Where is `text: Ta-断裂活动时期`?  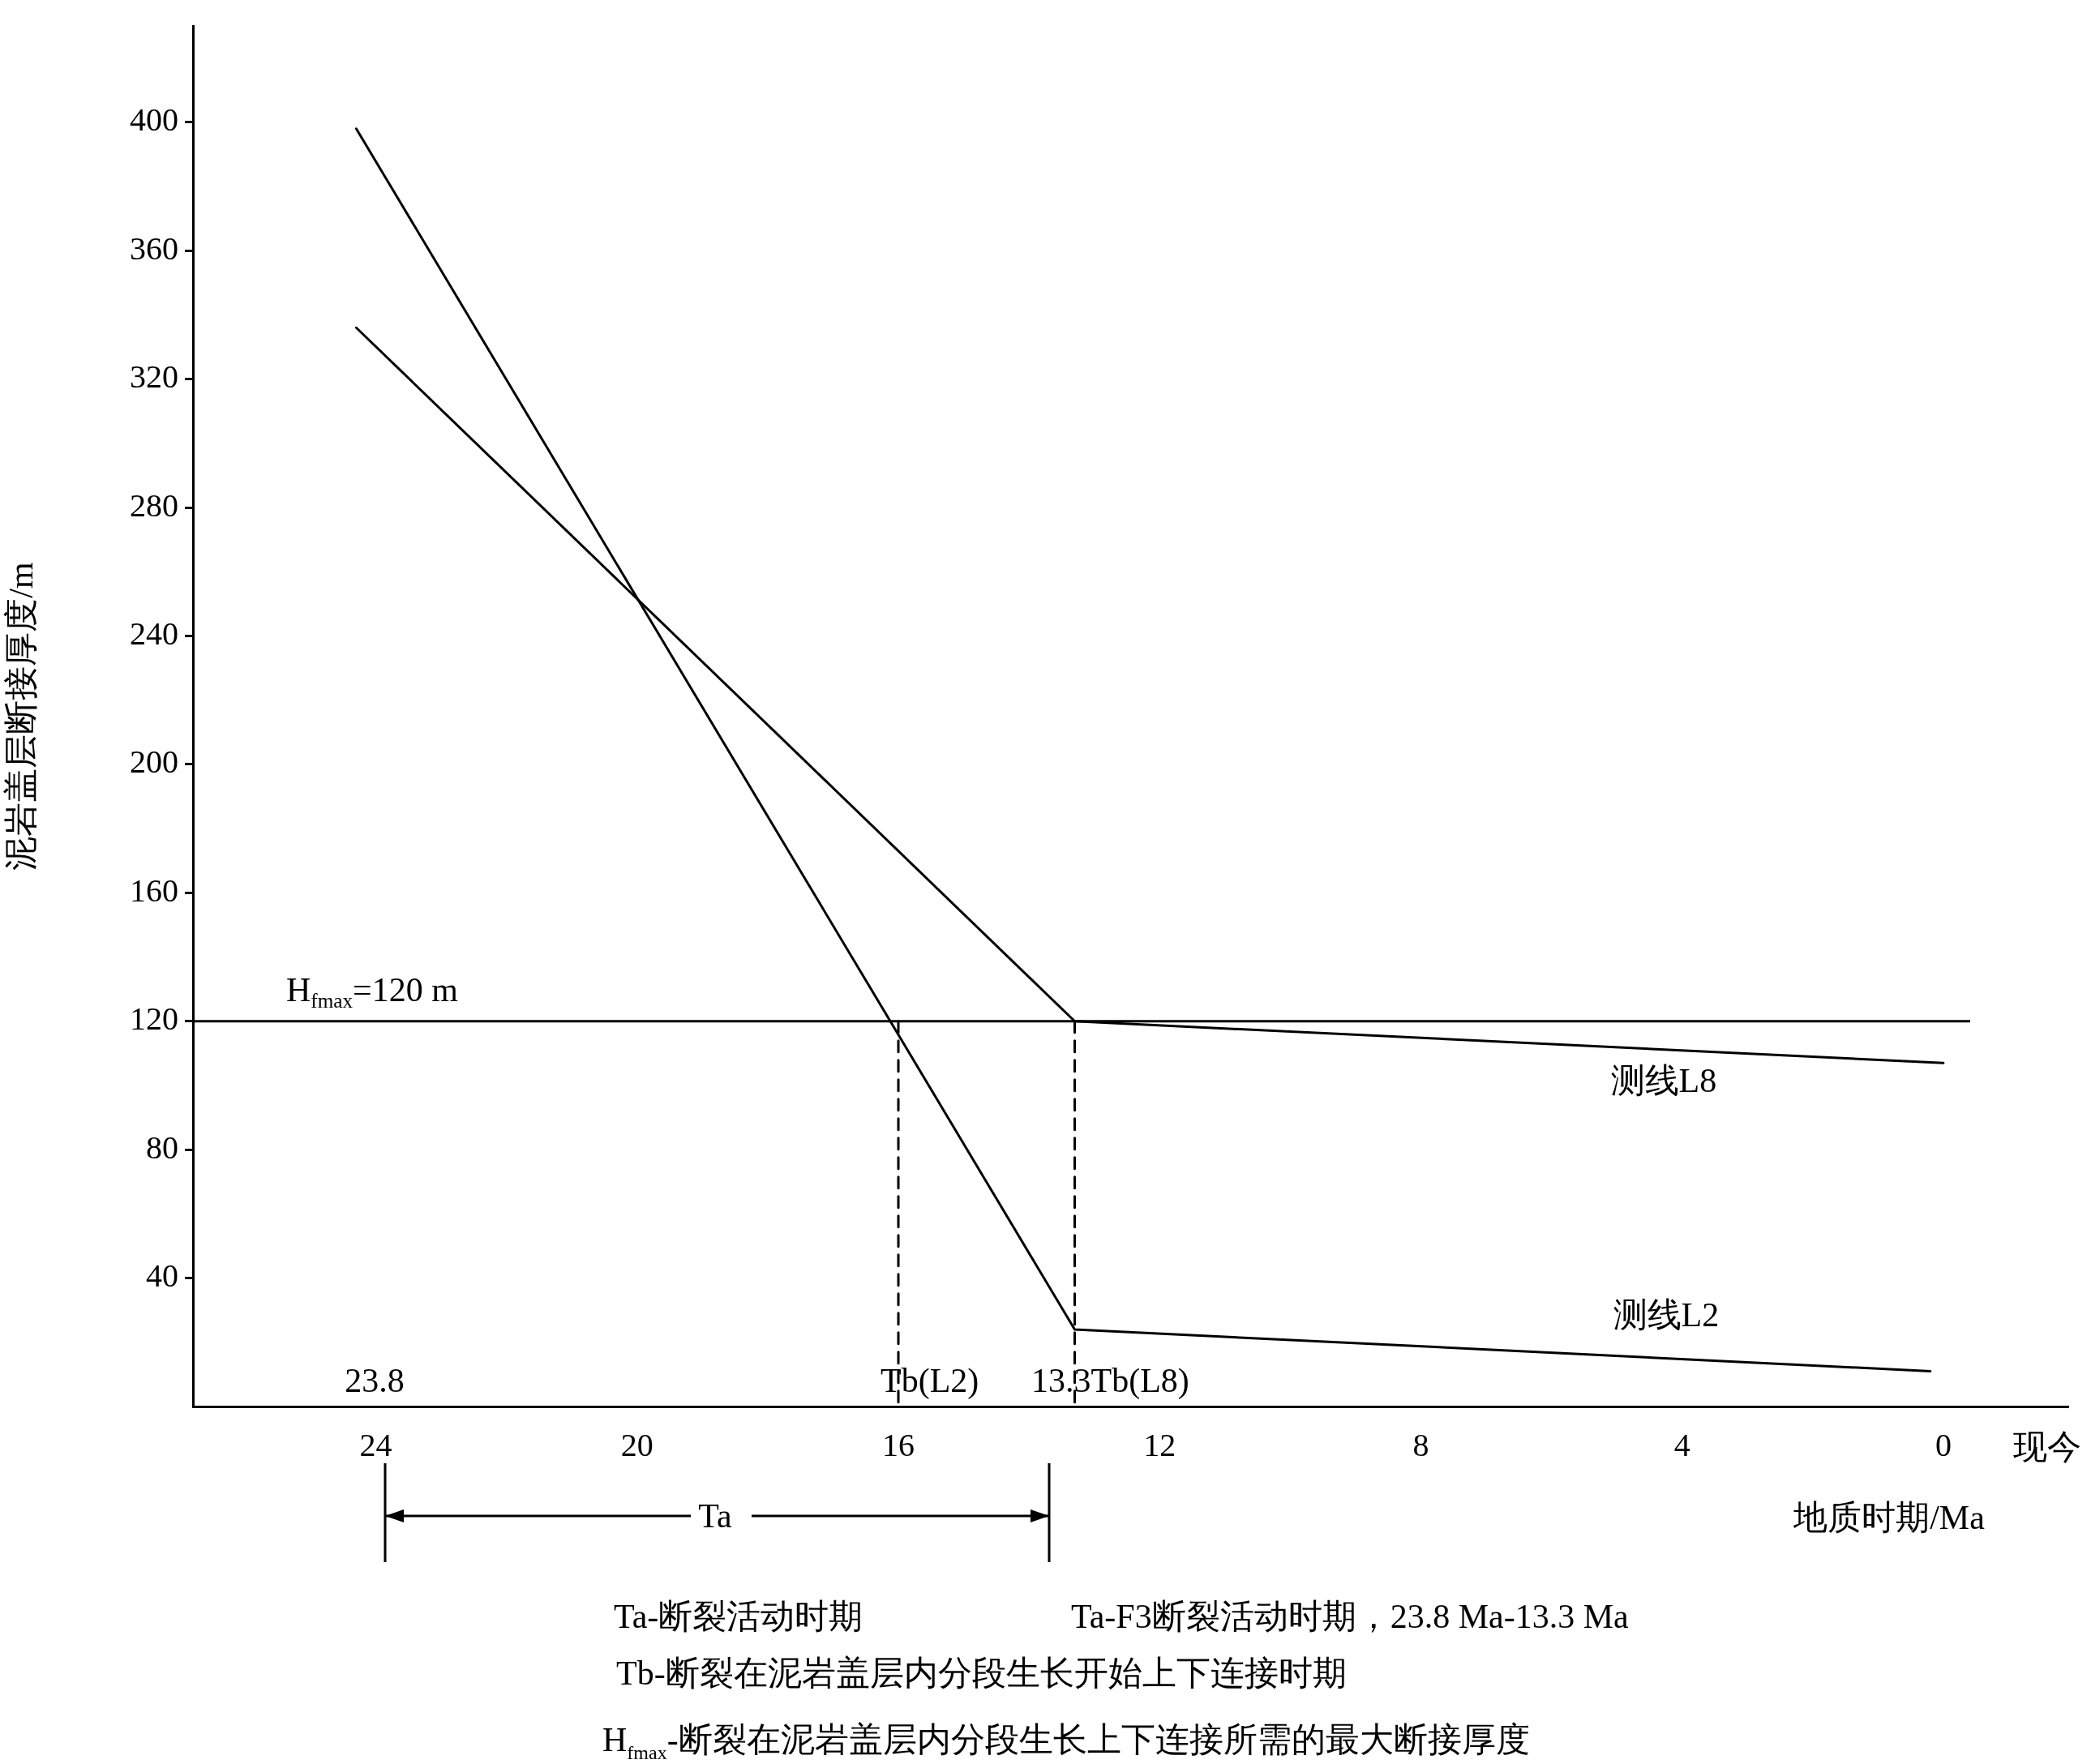 text: Ta-断裂活动时期 is located at coordinates (738, 1617).